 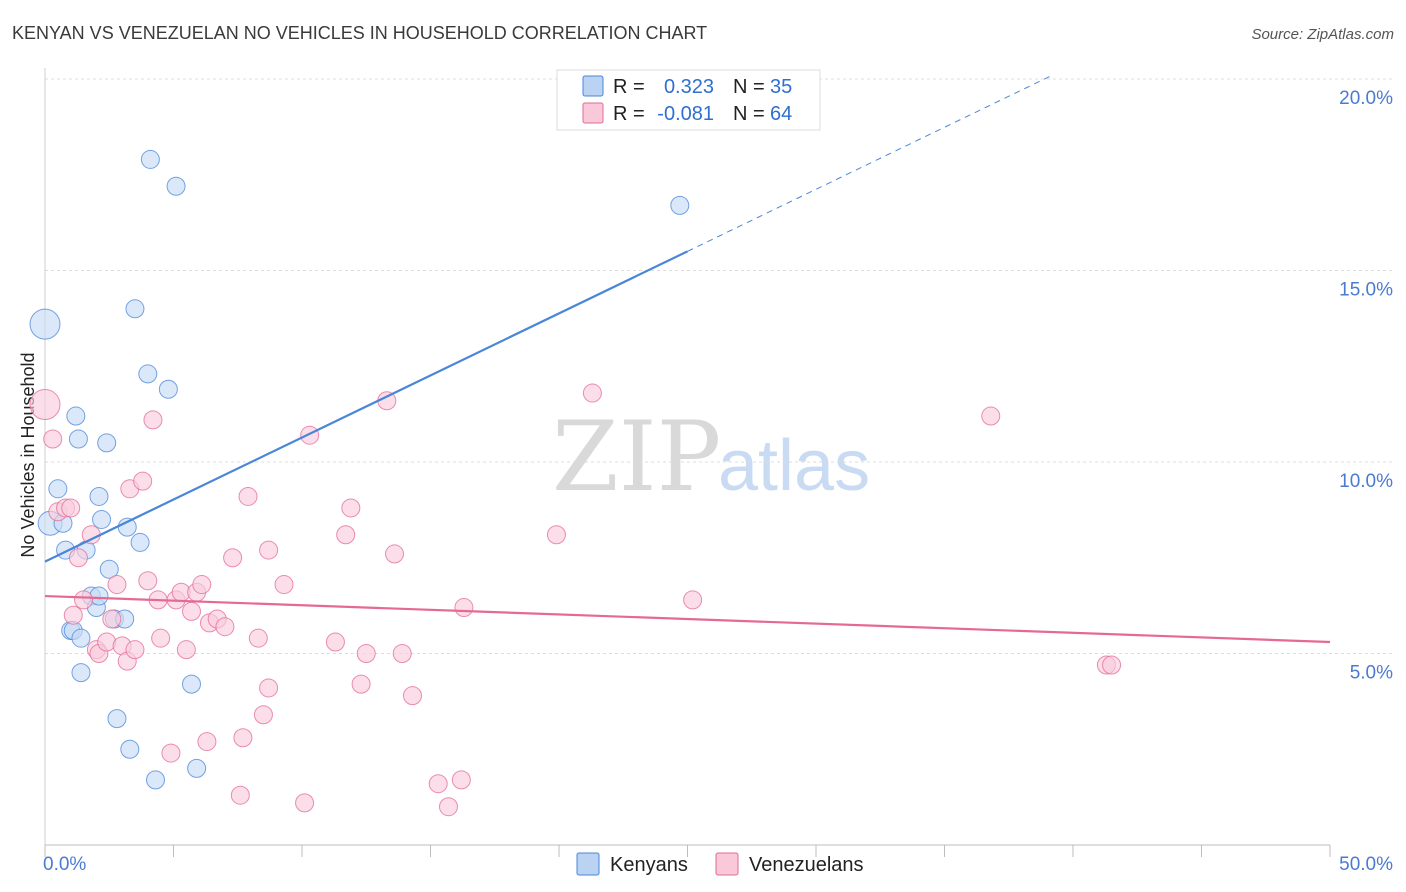 I want to click on legend-r-value-venezuelans: -0.081, so click(x=685, y=114).